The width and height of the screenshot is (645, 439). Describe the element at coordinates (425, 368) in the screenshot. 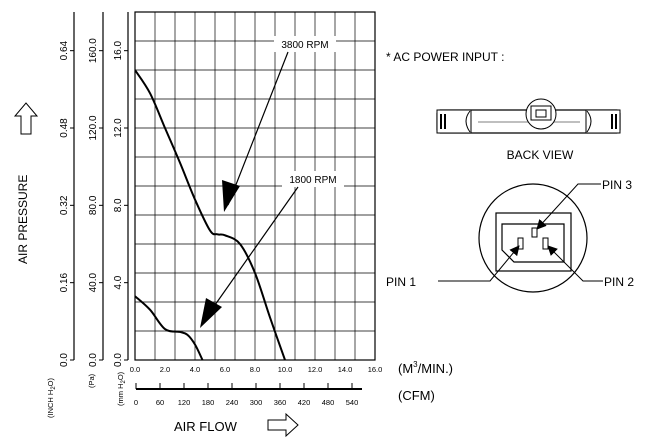

I see `x-unit-primary: (M3/MIN.)` at that location.